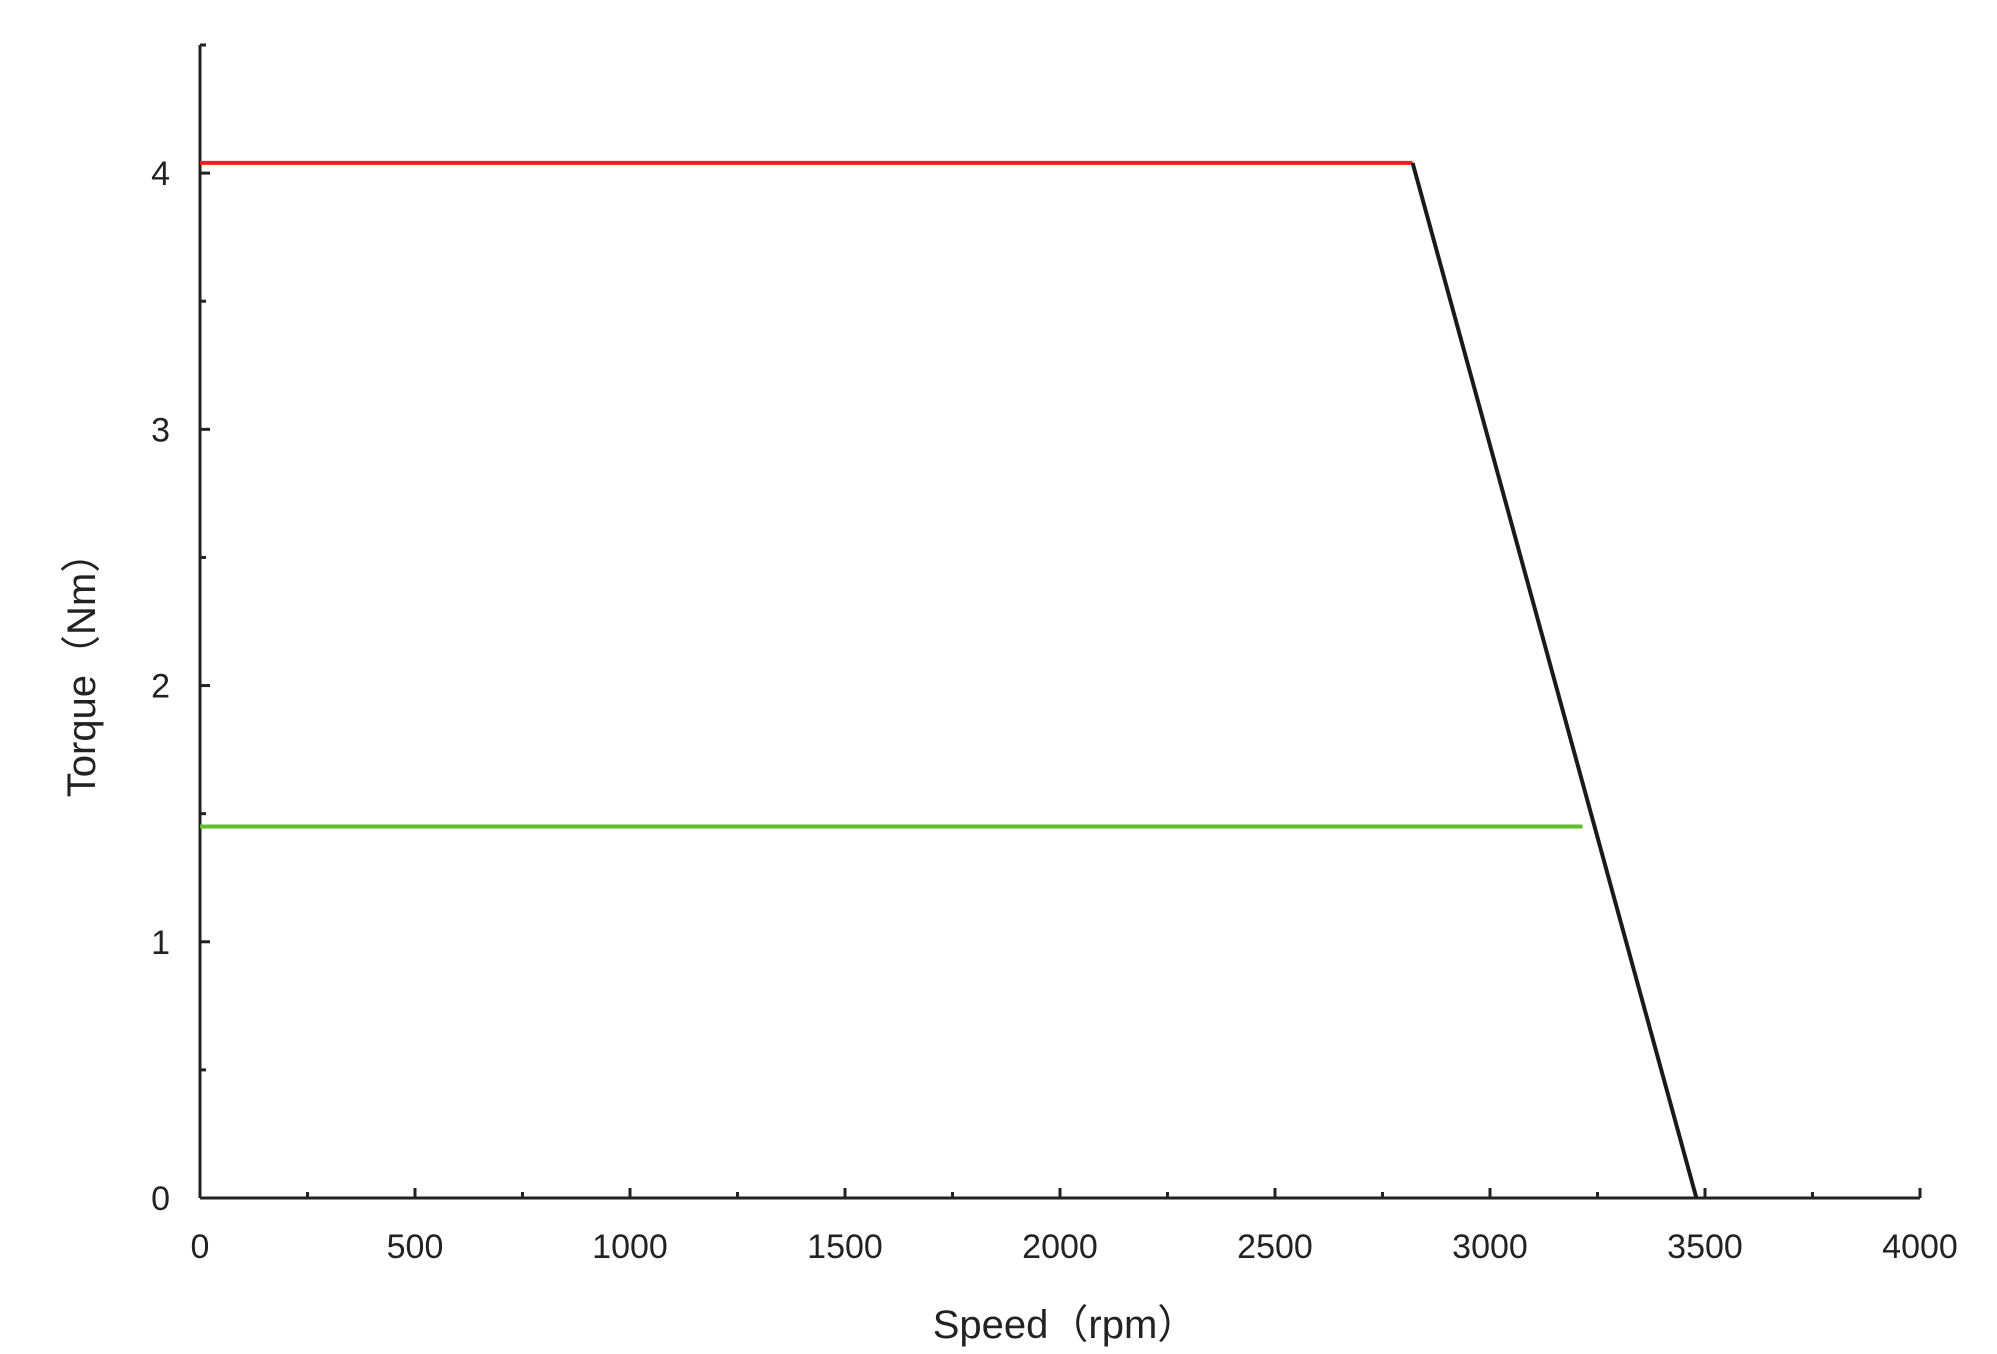 The image size is (1997, 1354). What do you see at coordinates (160, 174) in the screenshot?
I see `y-tick-label: 4` at bounding box center [160, 174].